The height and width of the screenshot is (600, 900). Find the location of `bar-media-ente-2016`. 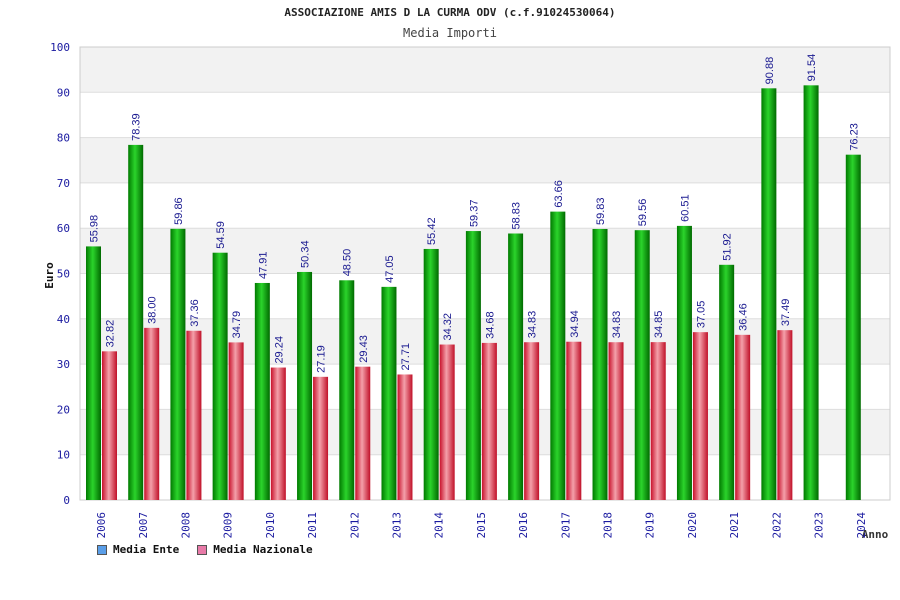

bar-media-ente-2016 is located at coordinates (516, 366).